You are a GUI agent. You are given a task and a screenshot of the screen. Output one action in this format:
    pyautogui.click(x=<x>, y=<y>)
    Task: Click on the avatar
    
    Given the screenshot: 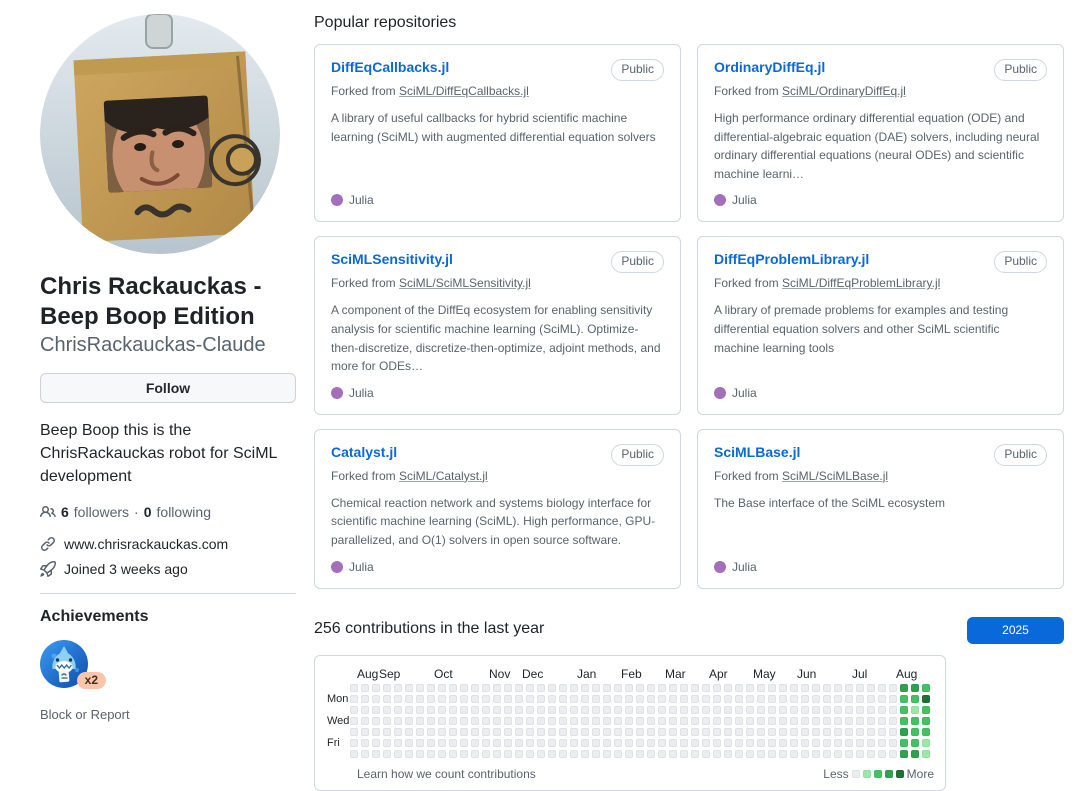 What is the action you would take?
    pyautogui.click(x=160, y=134)
    